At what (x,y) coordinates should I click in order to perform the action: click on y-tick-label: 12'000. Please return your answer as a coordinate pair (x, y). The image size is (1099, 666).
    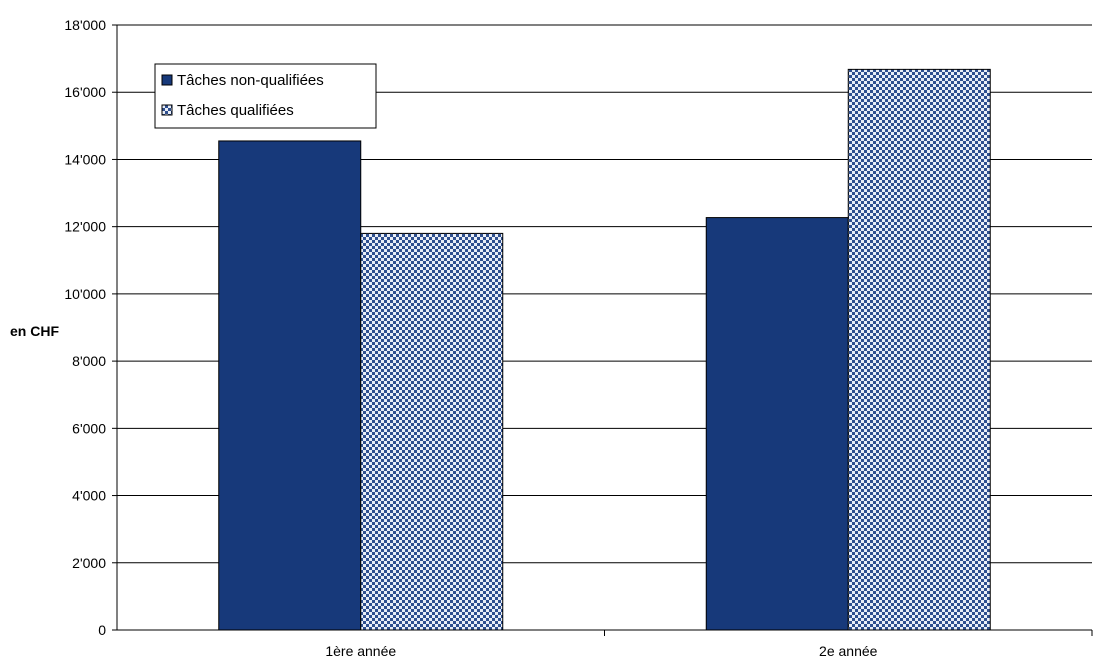
    Looking at the image, I should click on (85, 227).